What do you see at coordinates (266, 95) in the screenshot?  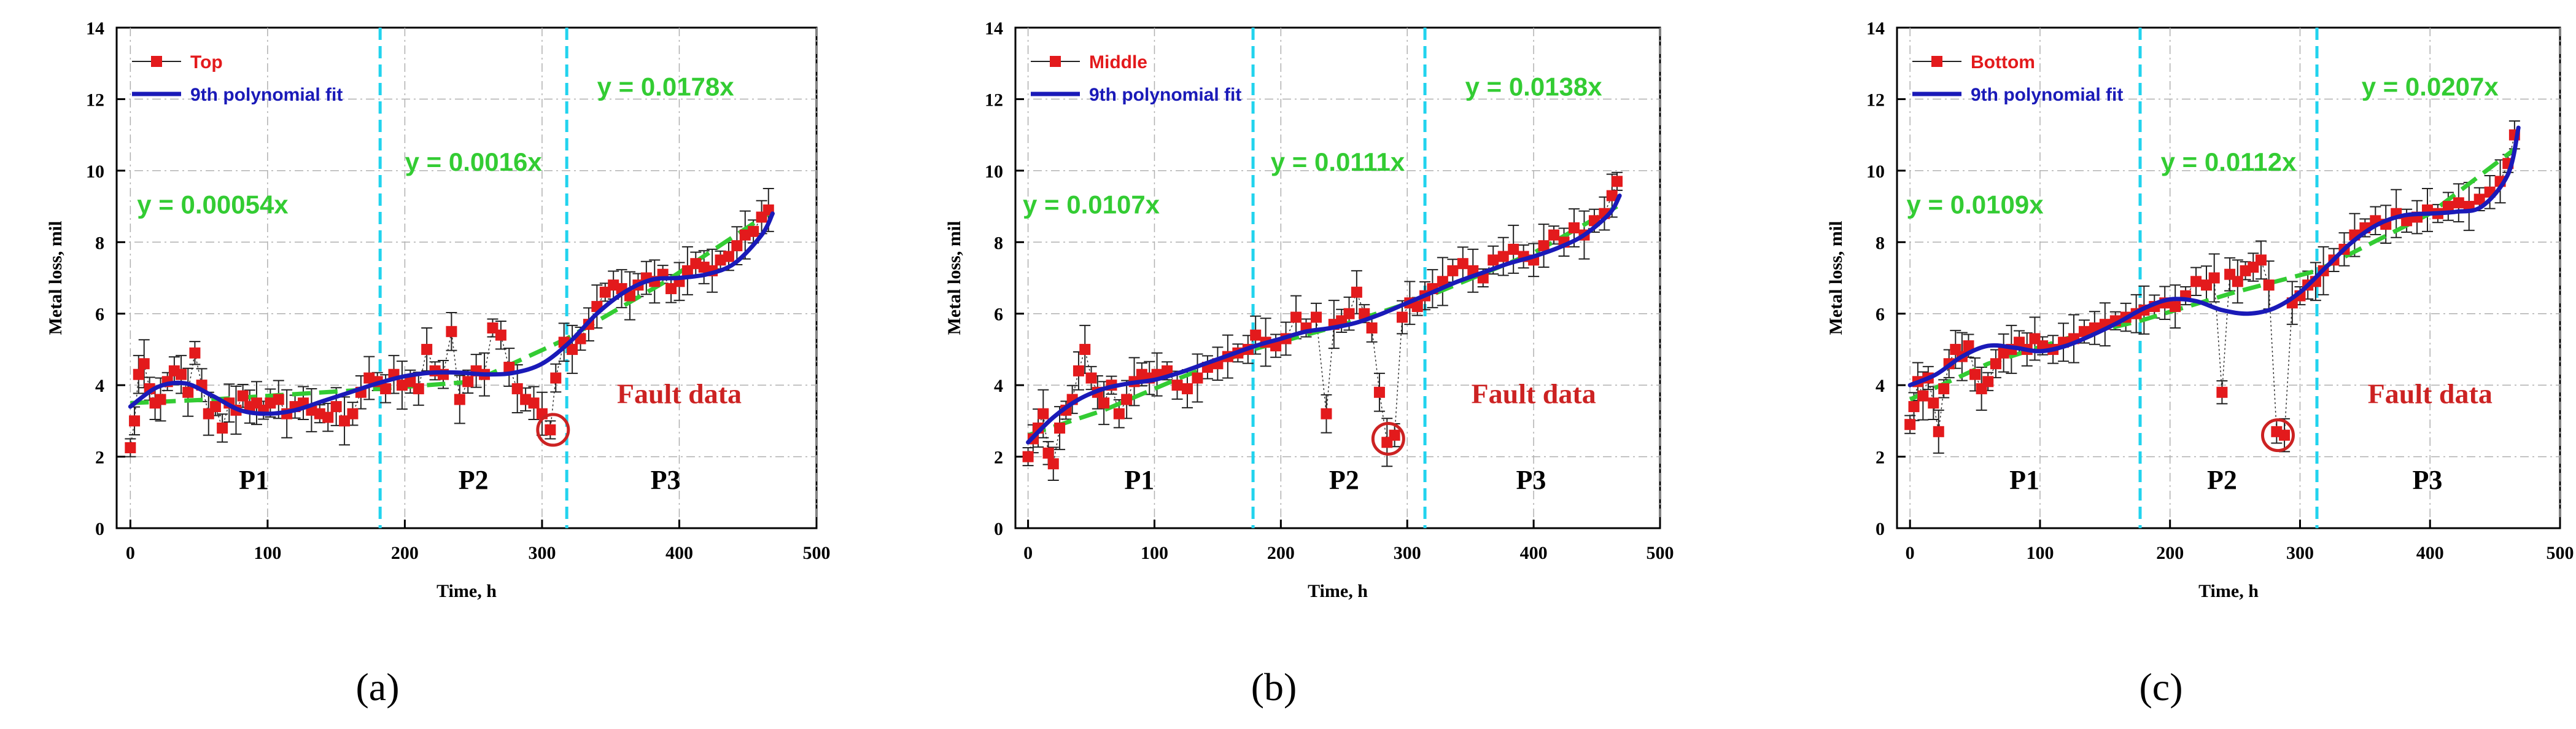 I see `legend-fit-label: 9th polynomial fit` at bounding box center [266, 95].